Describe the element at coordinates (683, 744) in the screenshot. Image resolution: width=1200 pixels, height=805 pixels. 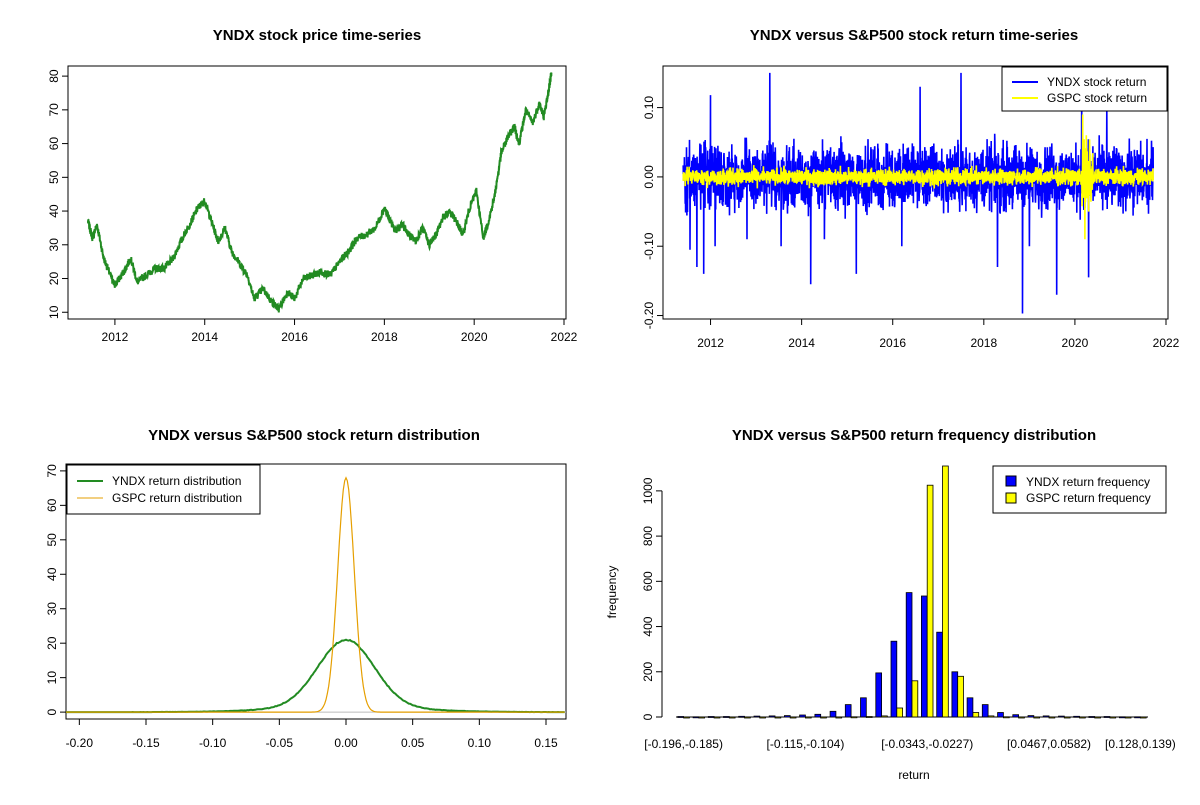
I see `x-tick-label: [-0.196,-0.185)` at that location.